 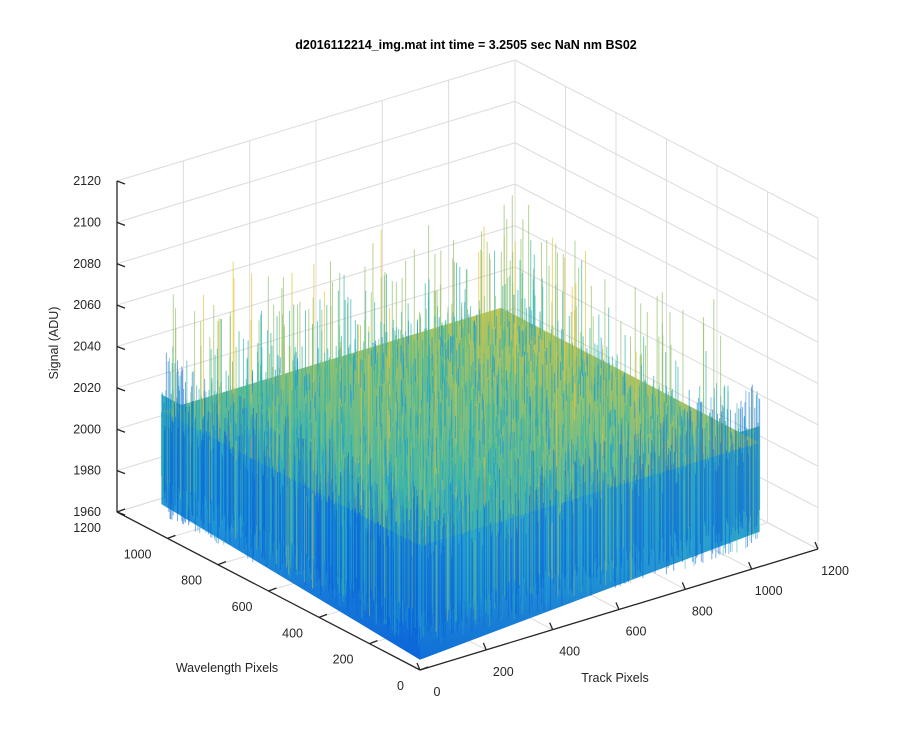 What do you see at coordinates (87, 305) in the screenshot?
I see `z-tick-label: 2060` at bounding box center [87, 305].